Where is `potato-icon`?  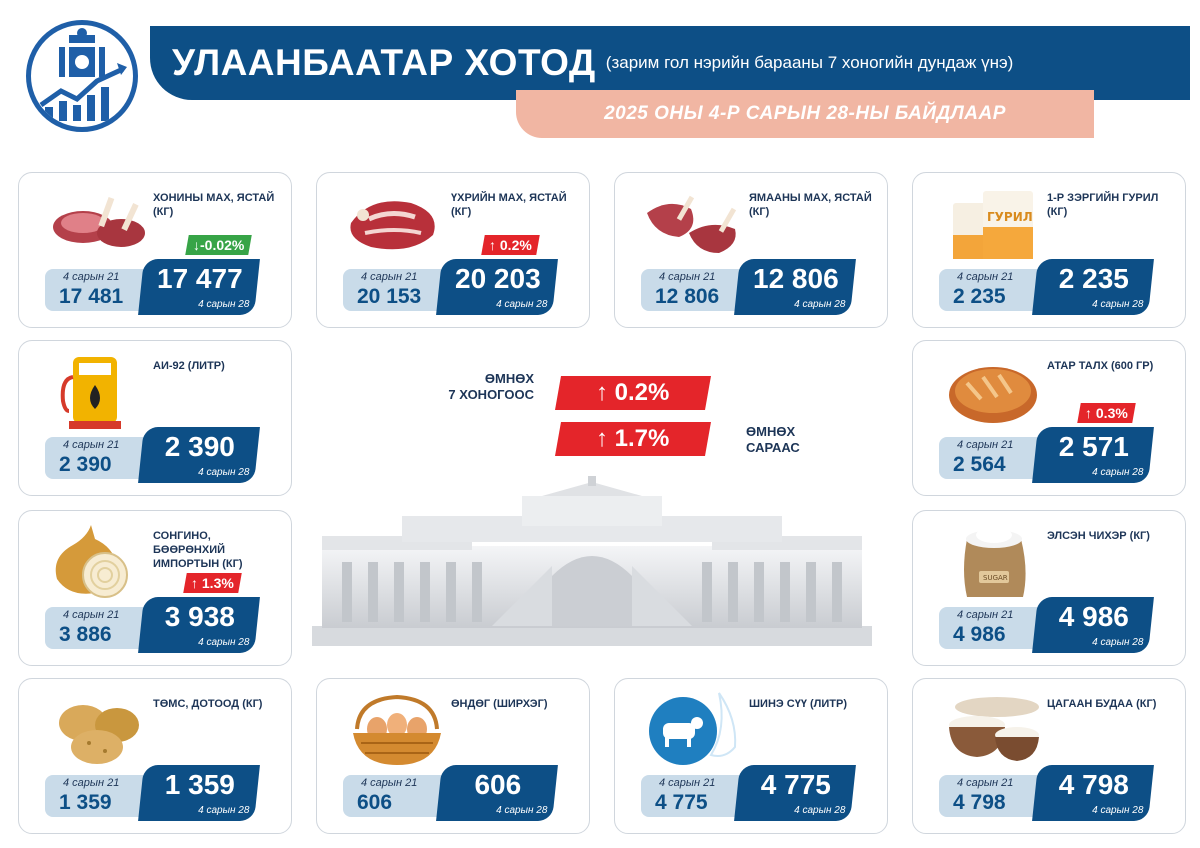
potato-icon is located at coordinates (98, 729).